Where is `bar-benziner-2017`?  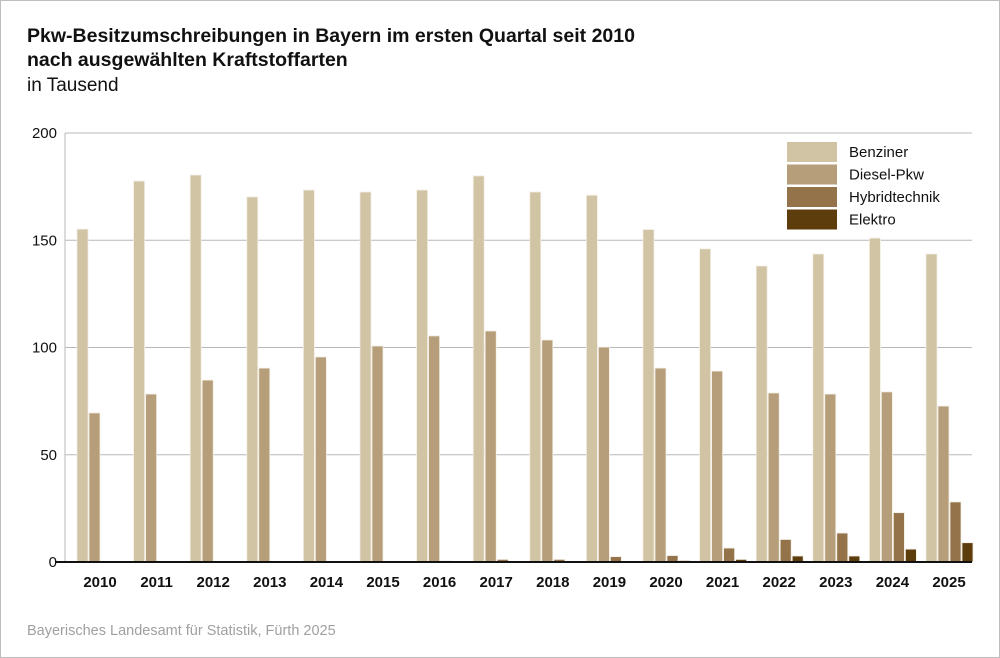
bar-benziner-2017 is located at coordinates (478, 369).